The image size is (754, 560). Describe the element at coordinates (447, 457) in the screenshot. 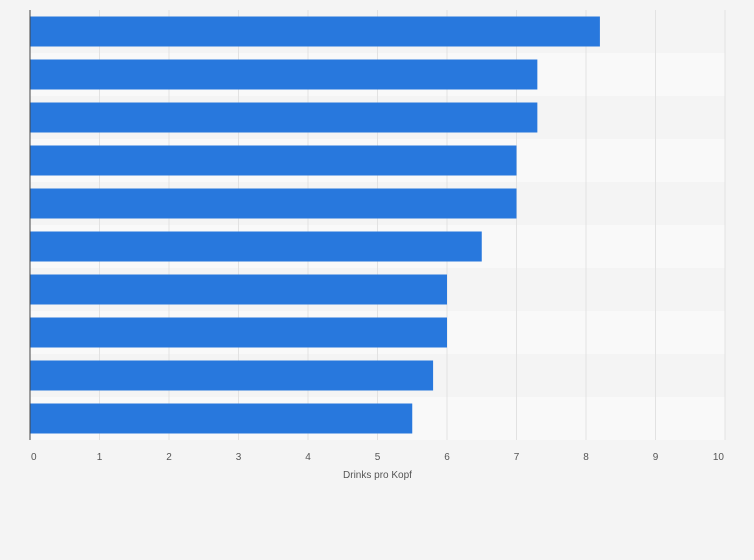

I see `x-tick-label: 6` at that location.